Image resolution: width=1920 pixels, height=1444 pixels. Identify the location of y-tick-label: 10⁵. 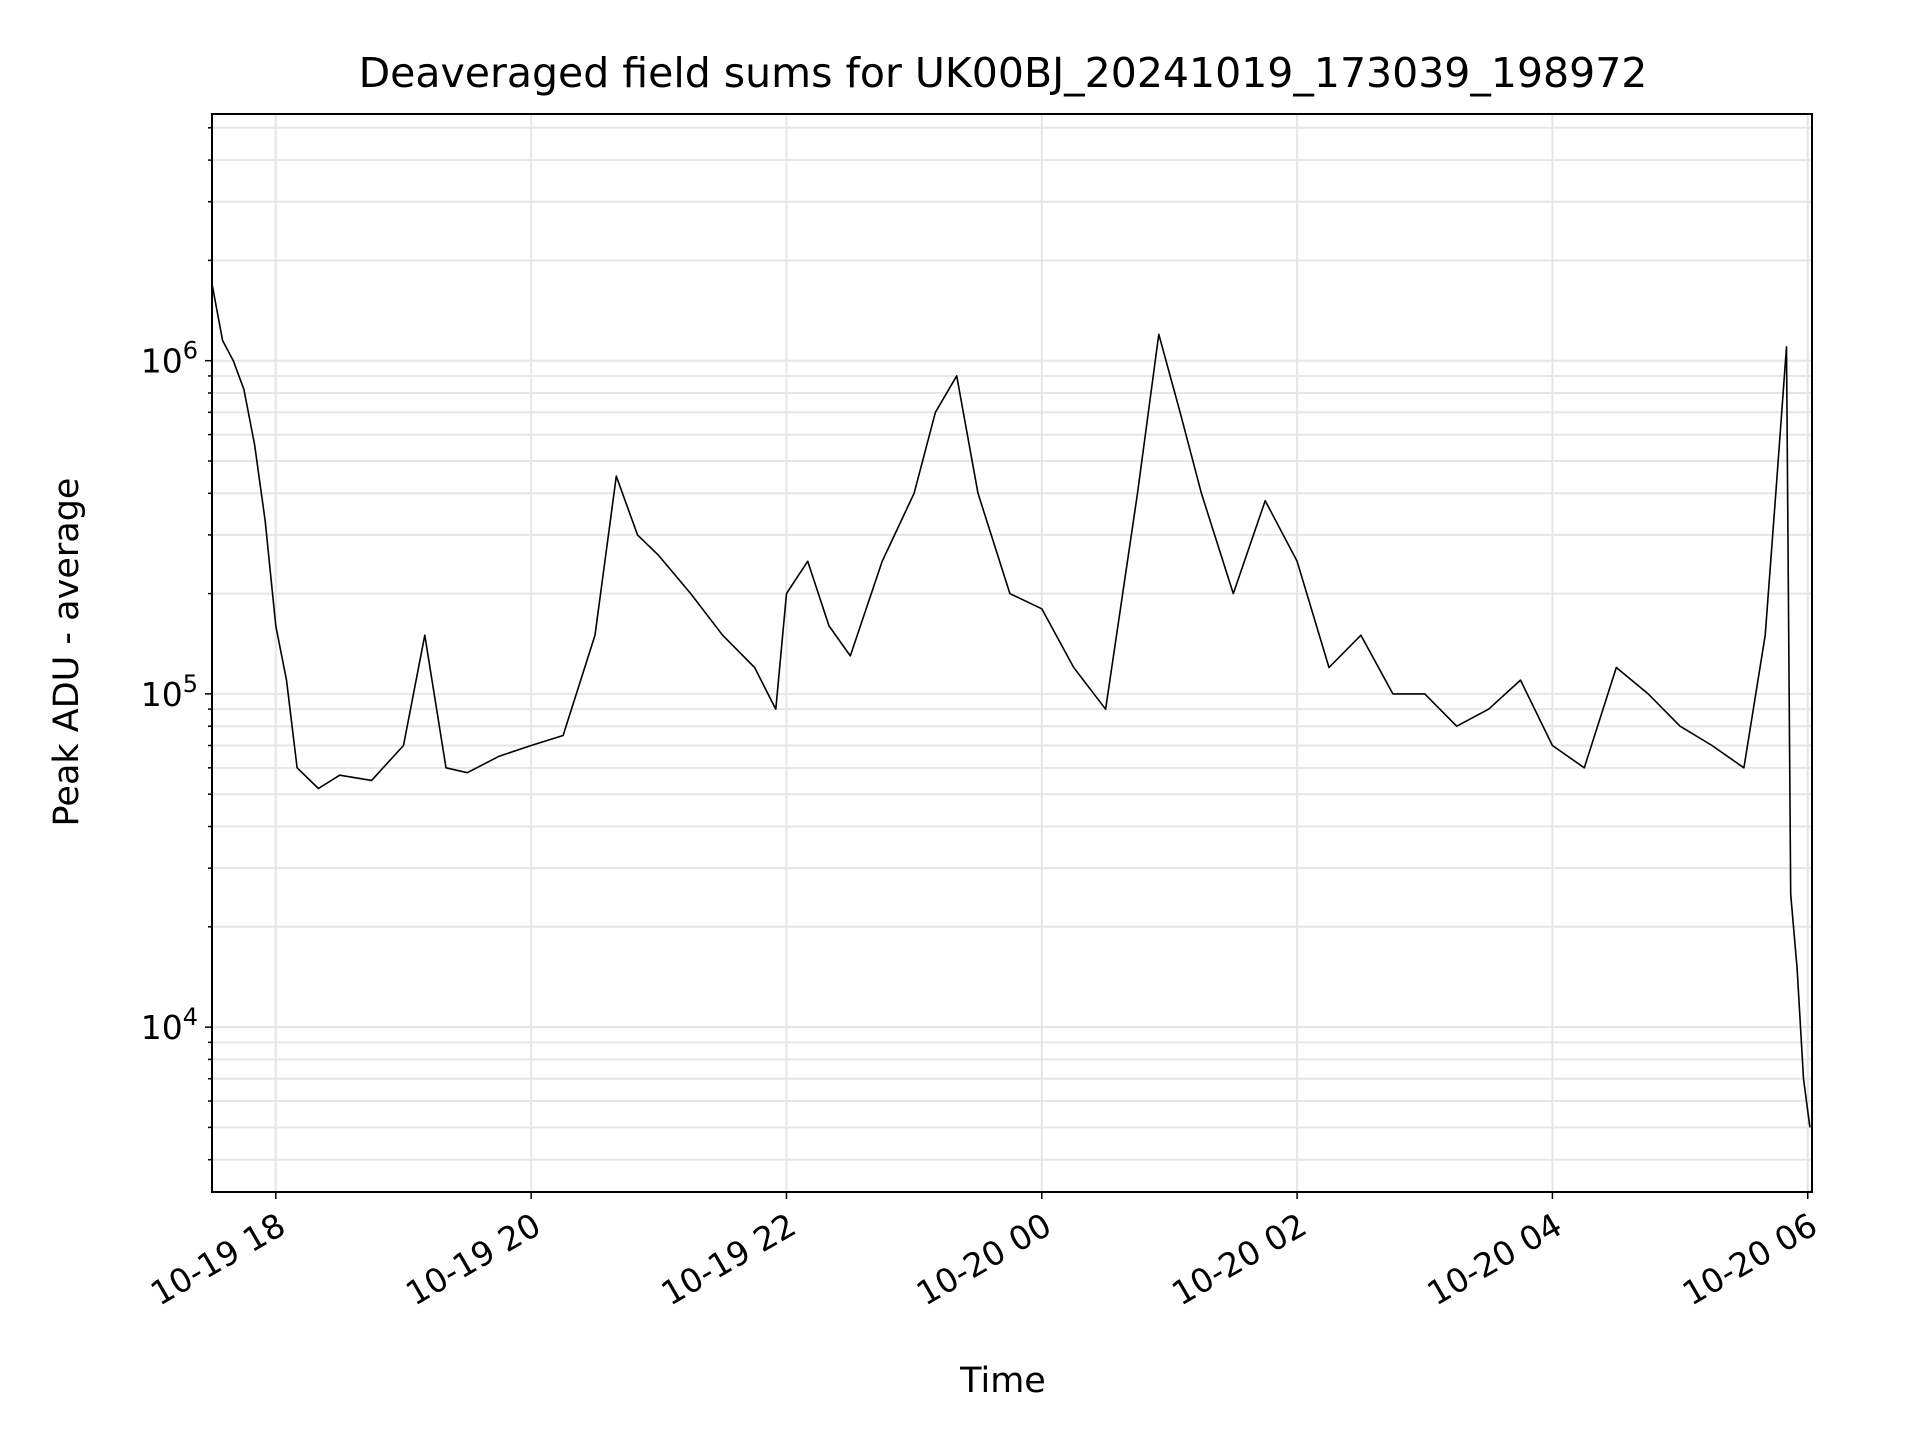
(169, 692).